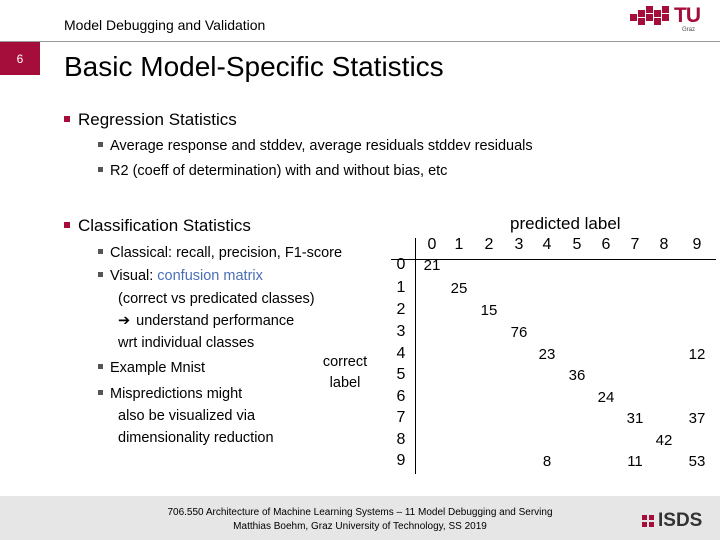 The height and width of the screenshot is (540, 720). I want to click on matrix-row-header: 9, so click(401, 460).